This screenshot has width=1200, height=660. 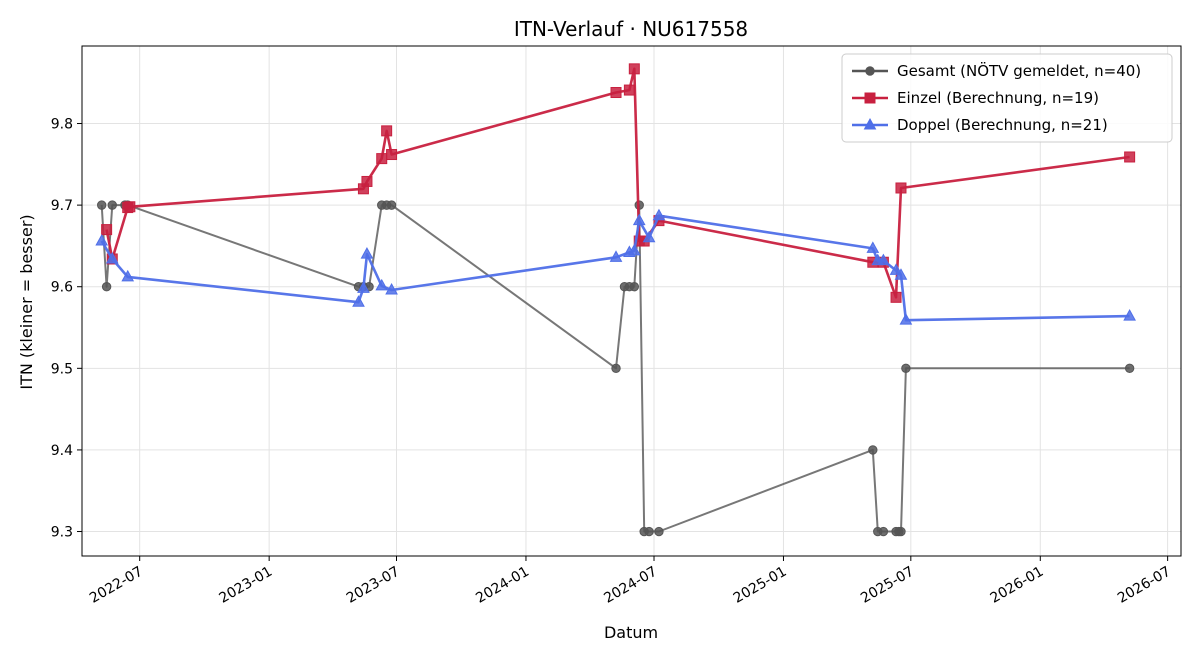 I want to click on y-tick-label: 9.3, so click(x=62, y=533).